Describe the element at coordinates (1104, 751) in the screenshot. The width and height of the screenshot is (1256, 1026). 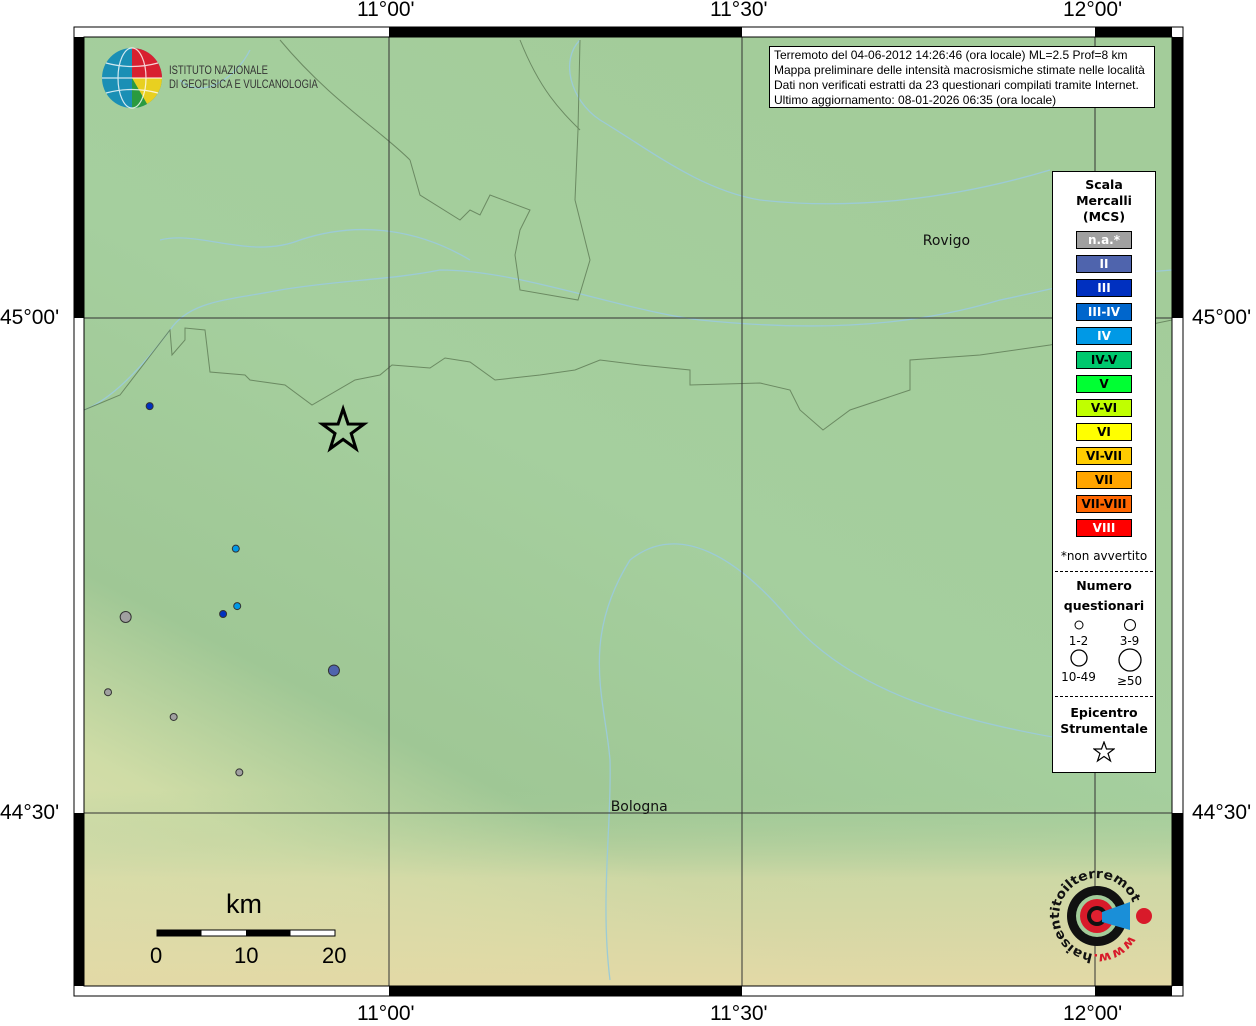
I see `legend-star-icon` at that location.